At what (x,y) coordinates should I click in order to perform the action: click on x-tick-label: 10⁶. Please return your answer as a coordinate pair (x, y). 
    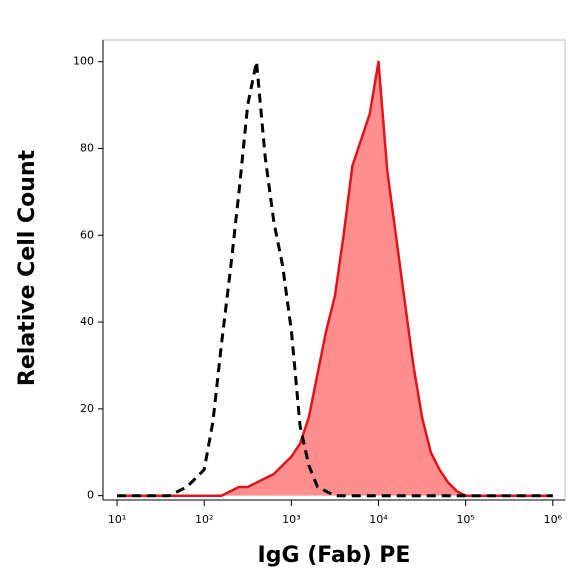
    Looking at the image, I should click on (553, 519).